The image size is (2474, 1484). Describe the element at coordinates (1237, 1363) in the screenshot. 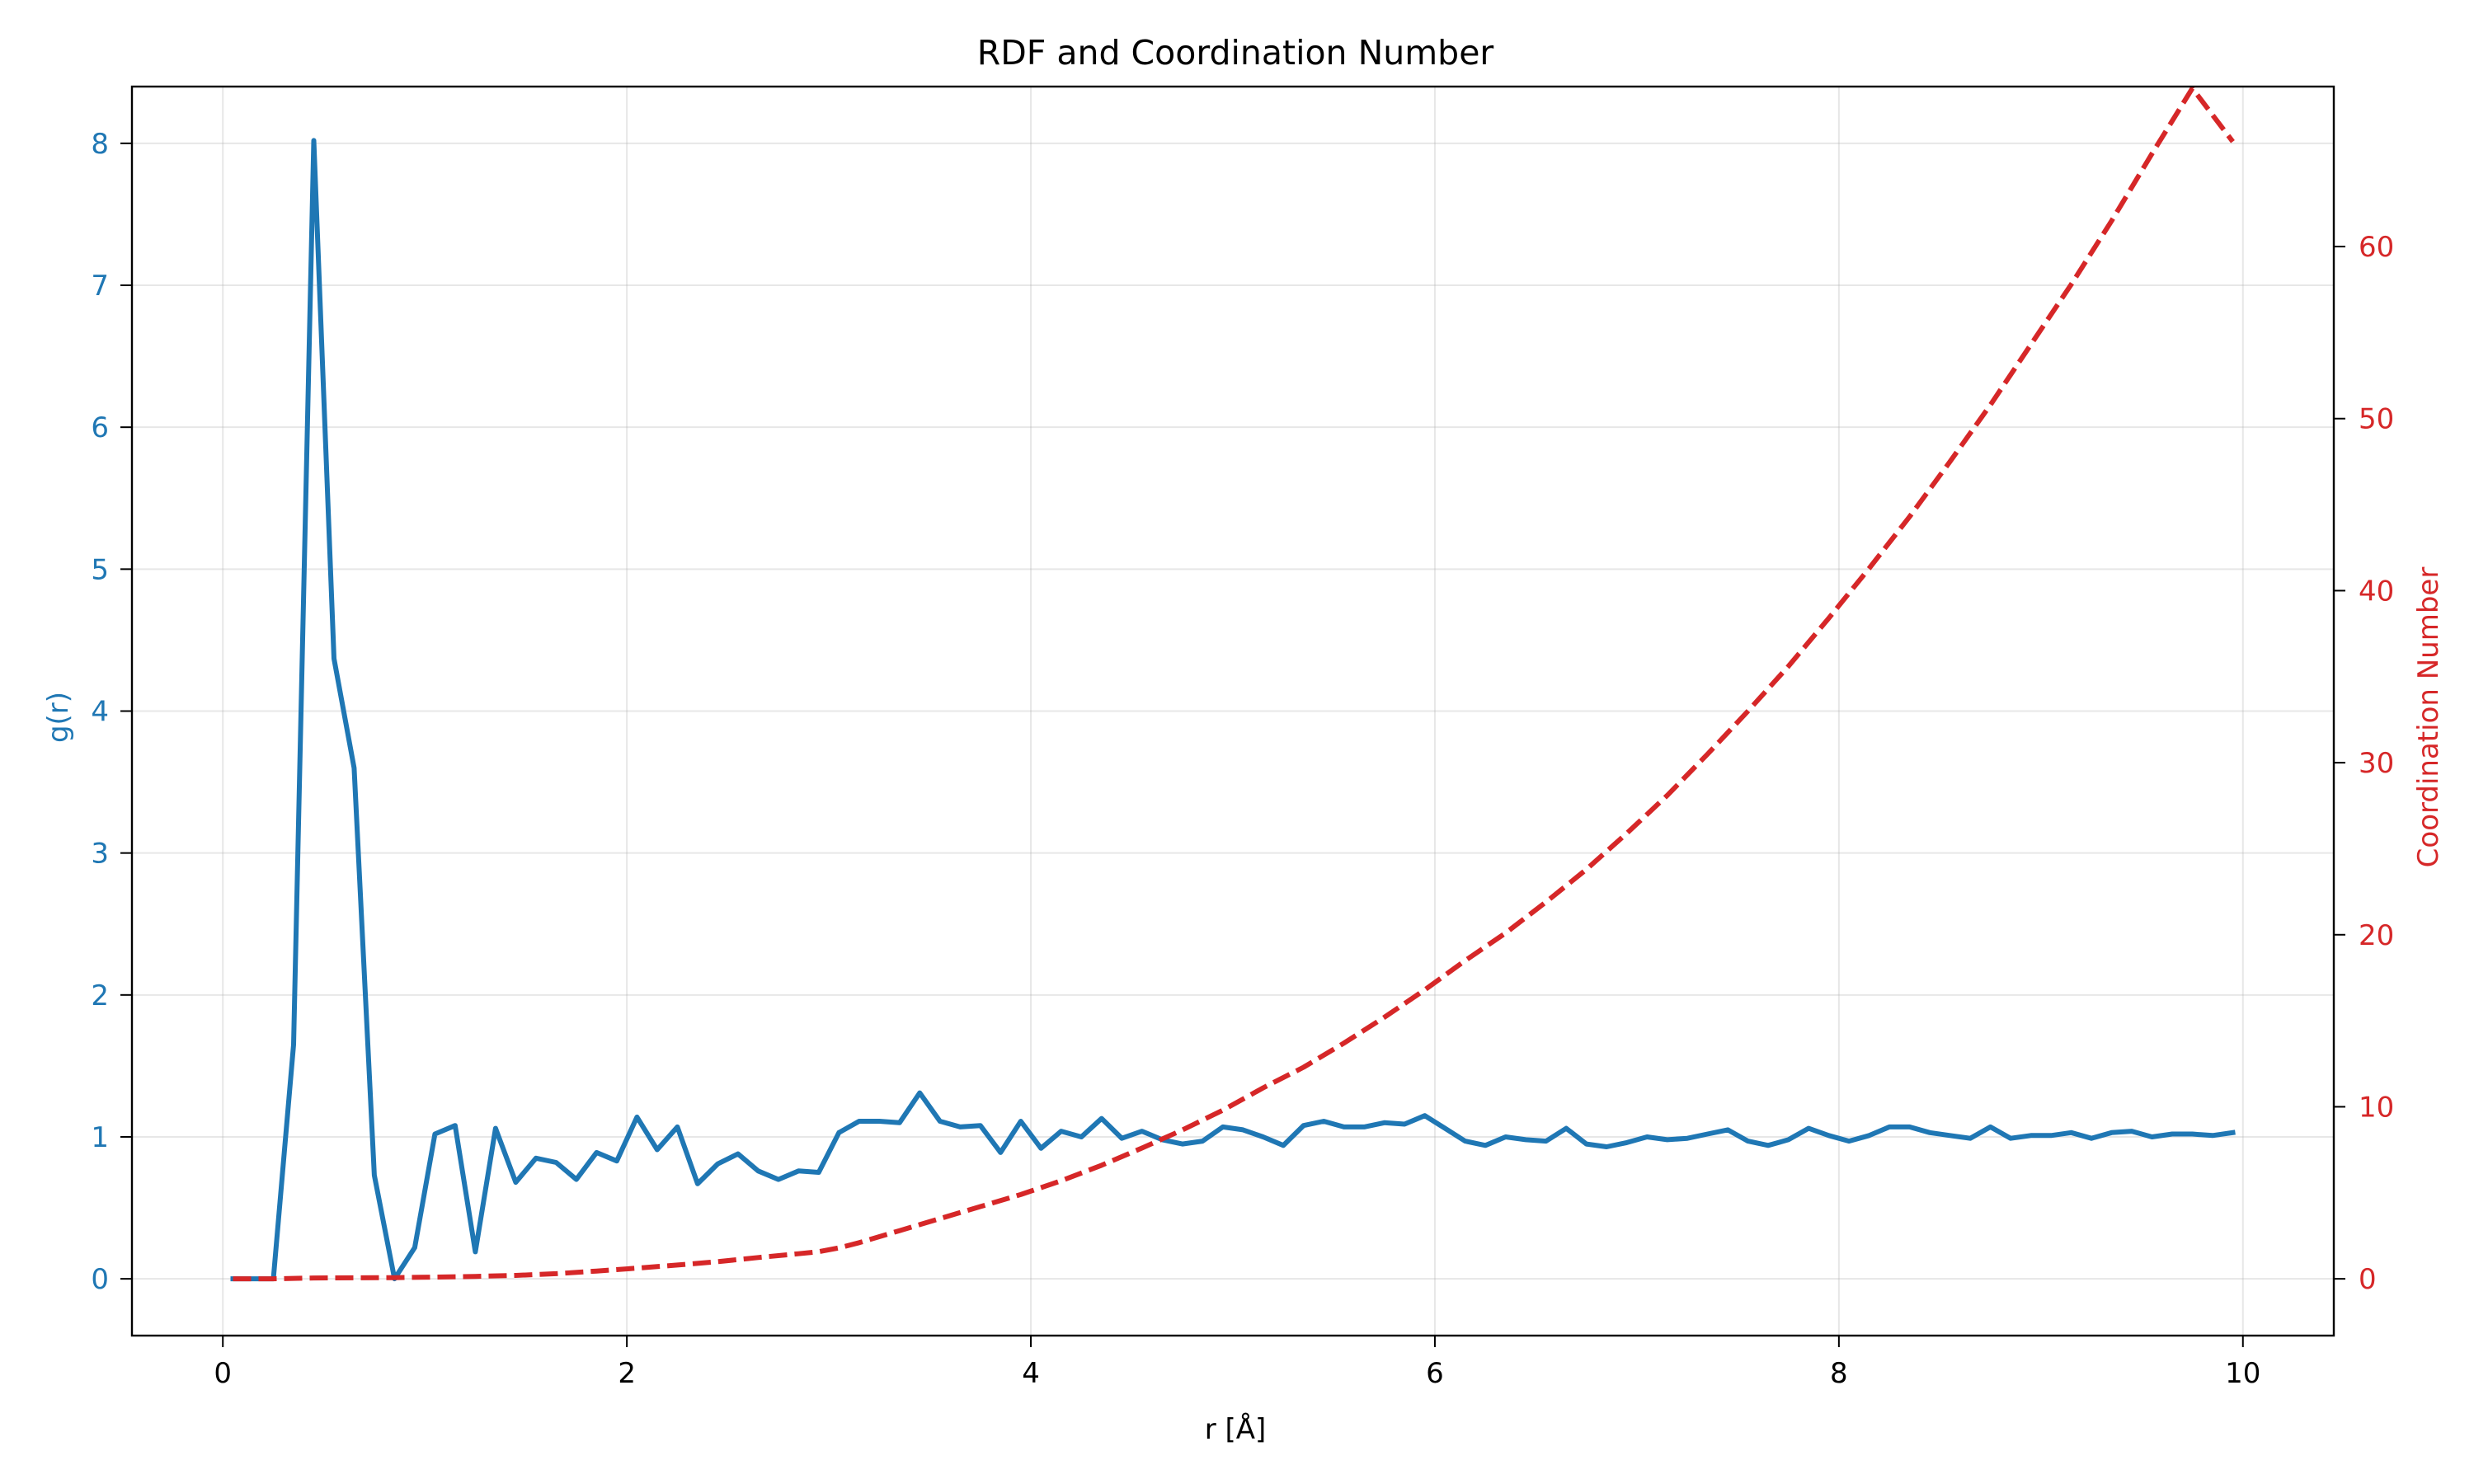

I see `x-axis: 0 2 4 6 8 10` at that location.